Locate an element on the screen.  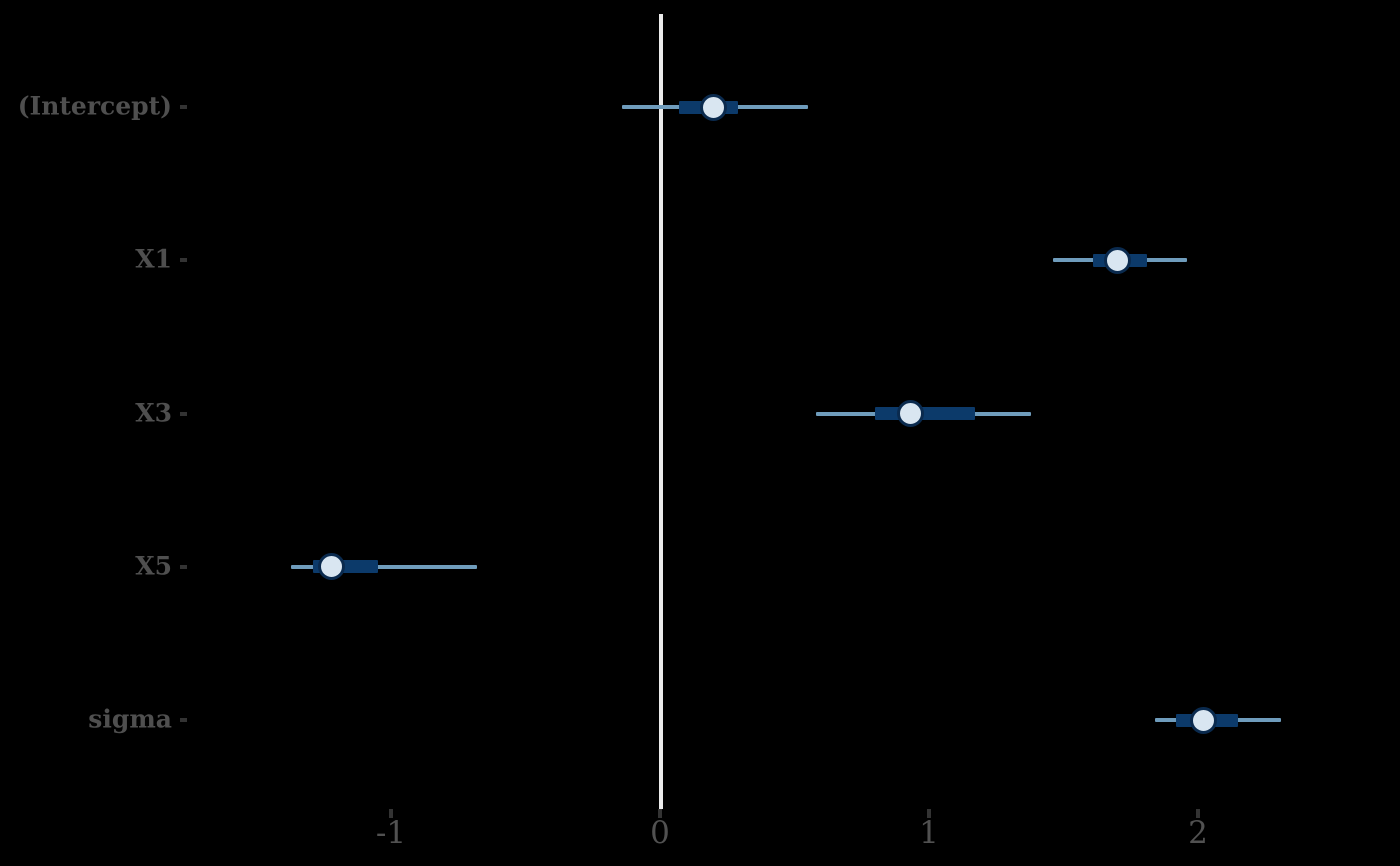
y-axis-label: (Intercept) is located at coordinates (94, 106).